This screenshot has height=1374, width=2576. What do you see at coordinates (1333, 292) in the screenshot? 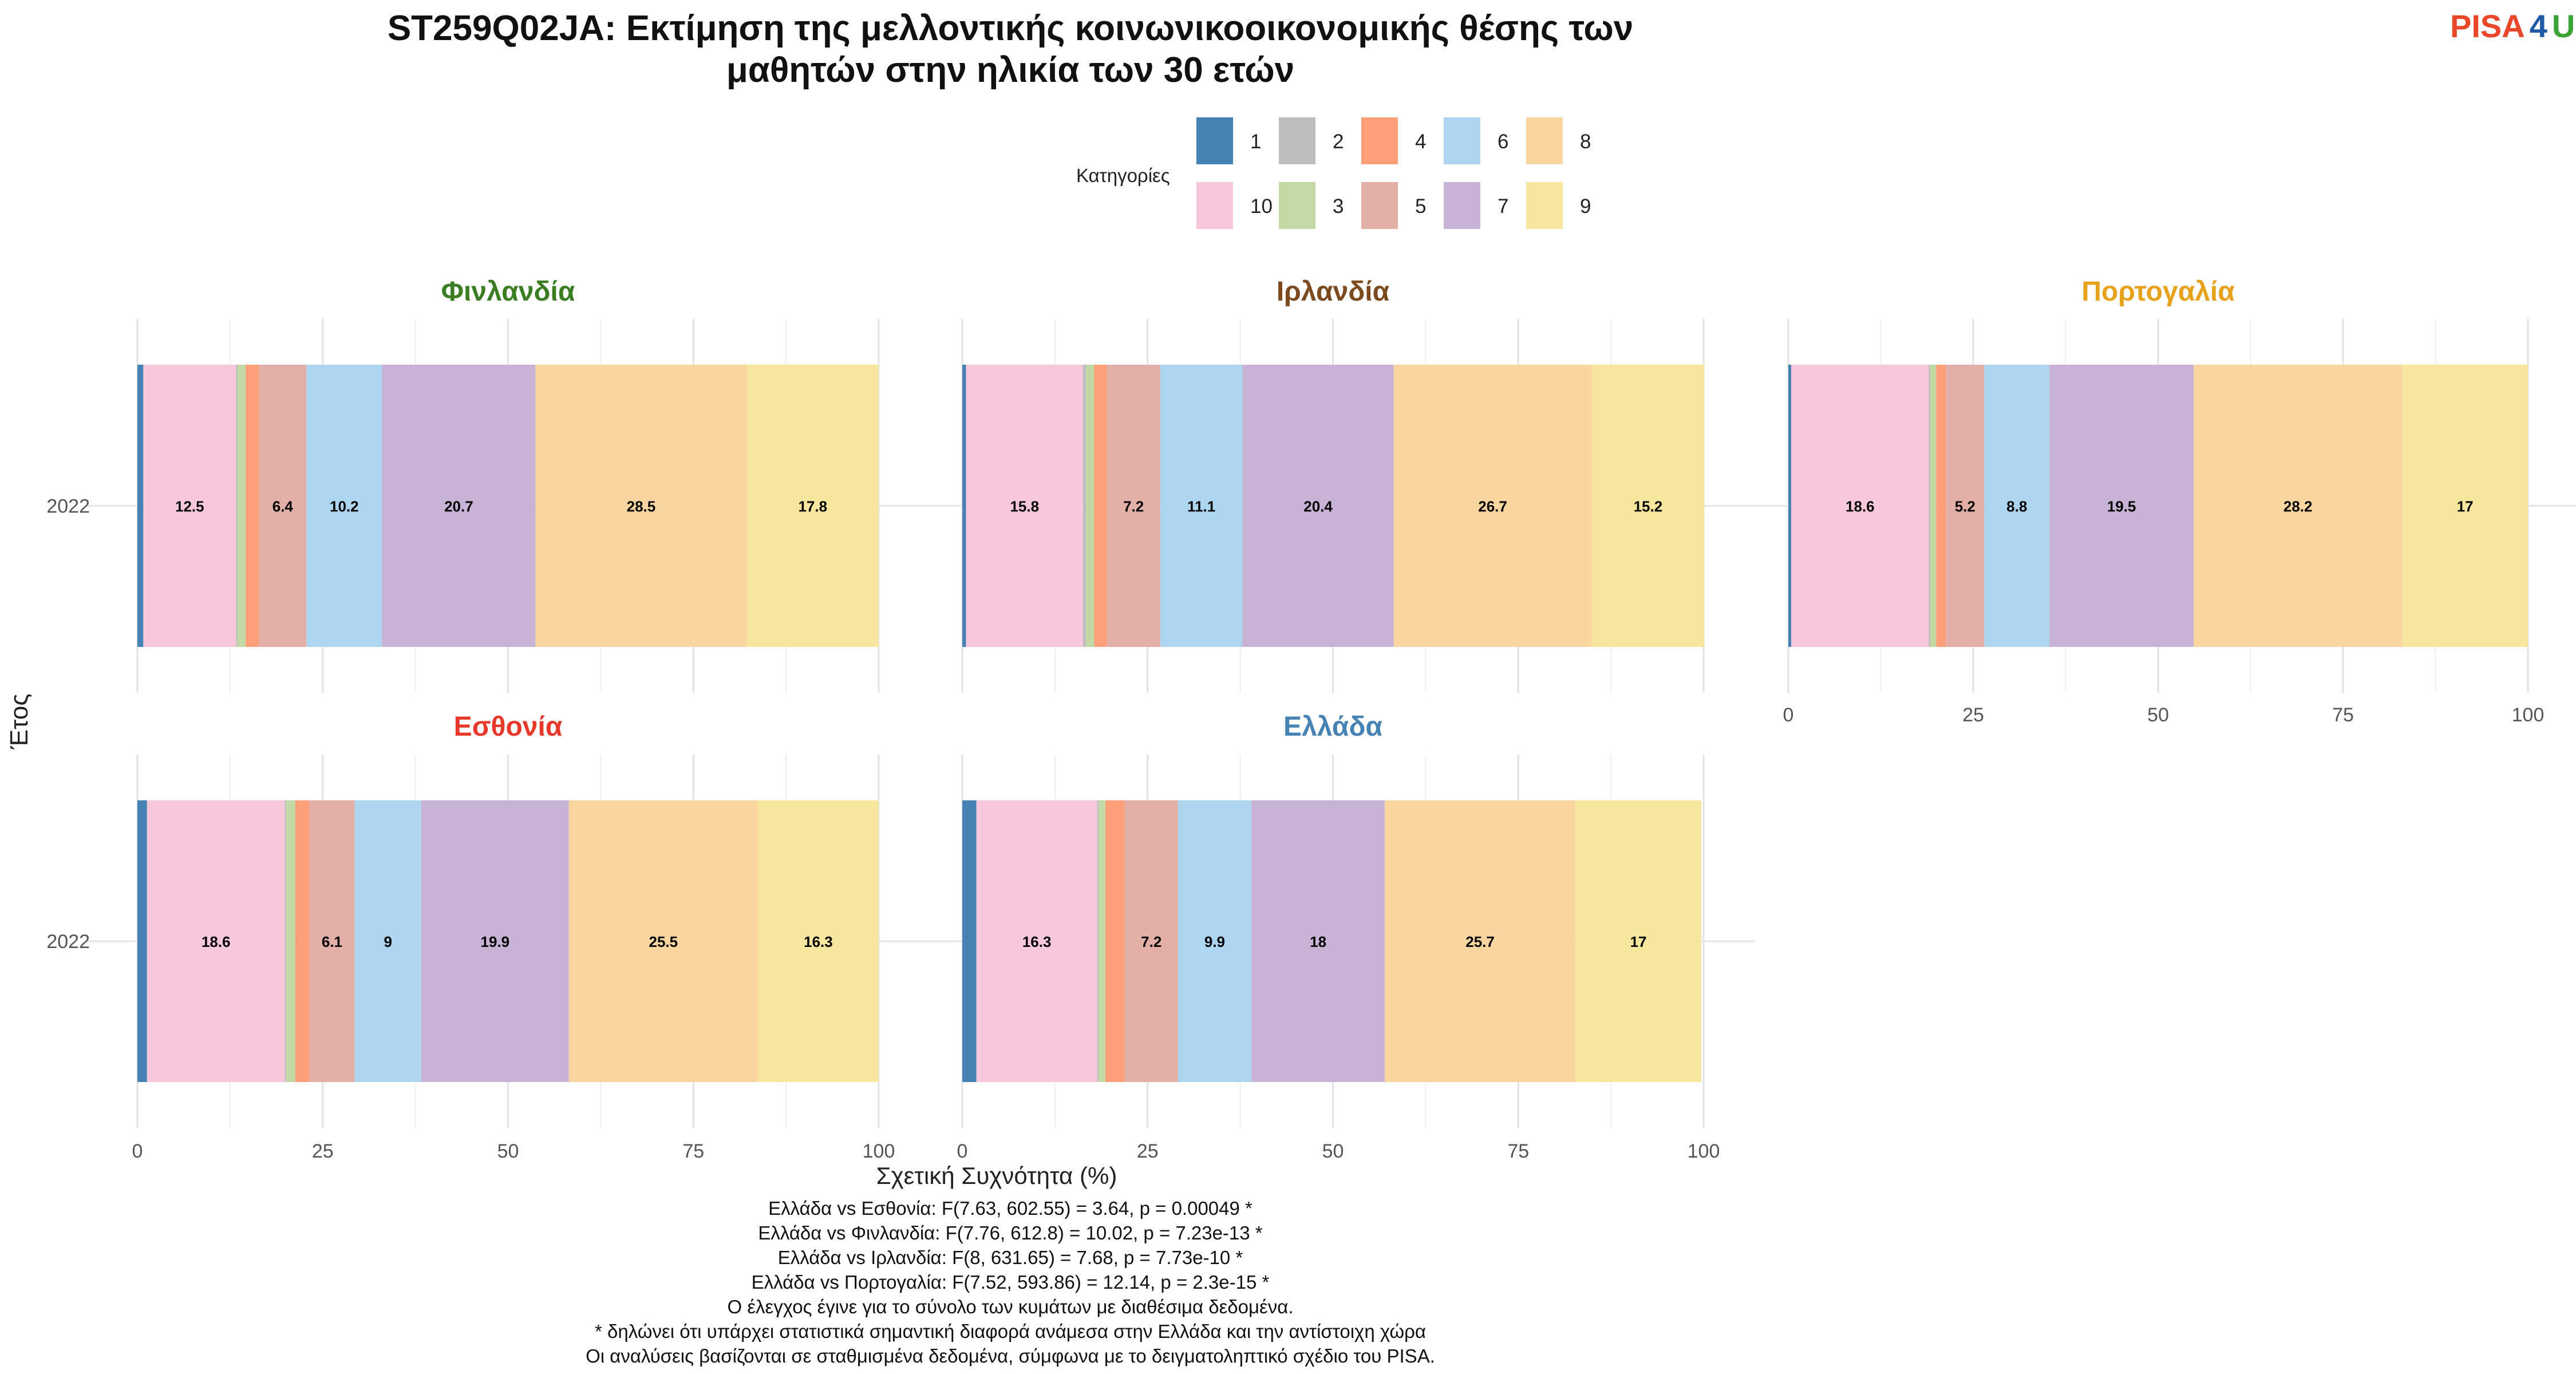
I see `facet-title: Ιρλανδία` at bounding box center [1333, 292].